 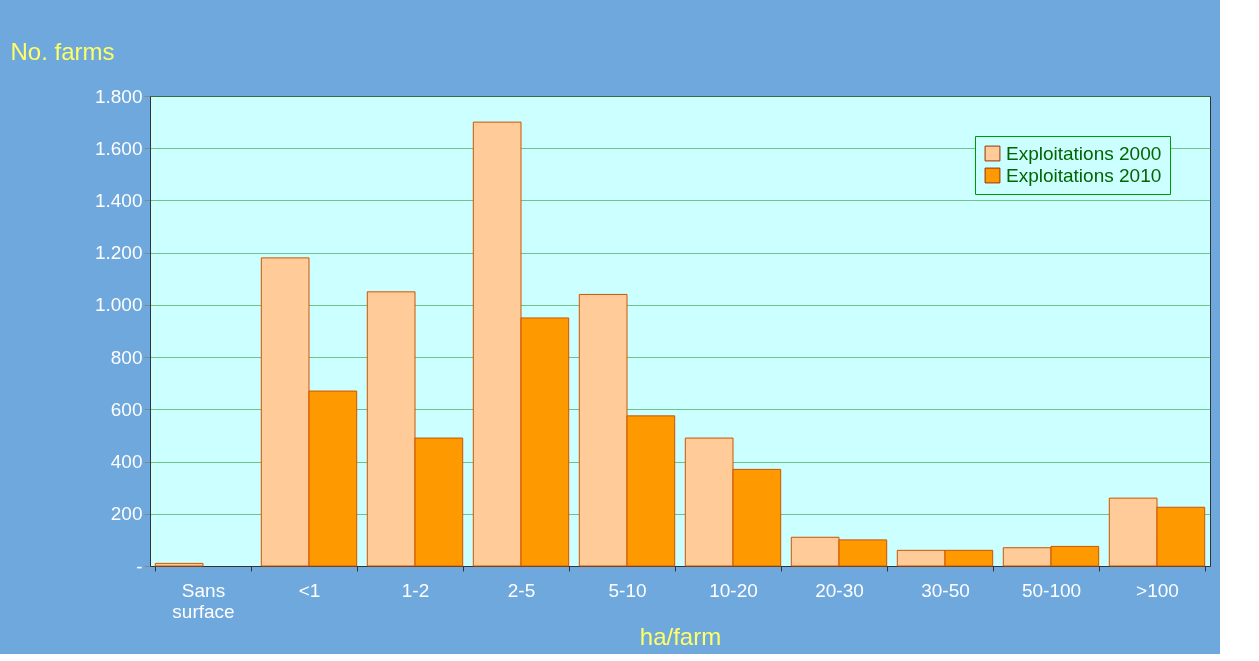 What do you see at coordinates (126, 409) in the screenshot?
I see `y-tick-label: 600` at bounding box center [126, 409].